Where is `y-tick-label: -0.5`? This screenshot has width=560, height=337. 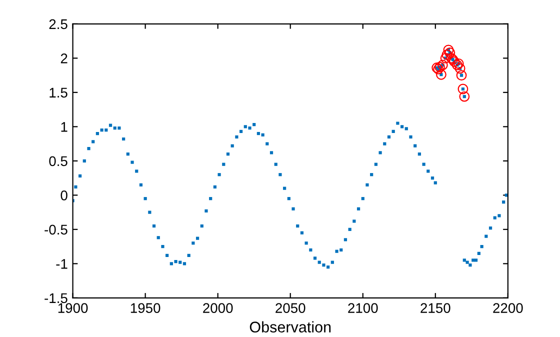
y-tick-label: -0.5 is located at coordinates (56, 229).